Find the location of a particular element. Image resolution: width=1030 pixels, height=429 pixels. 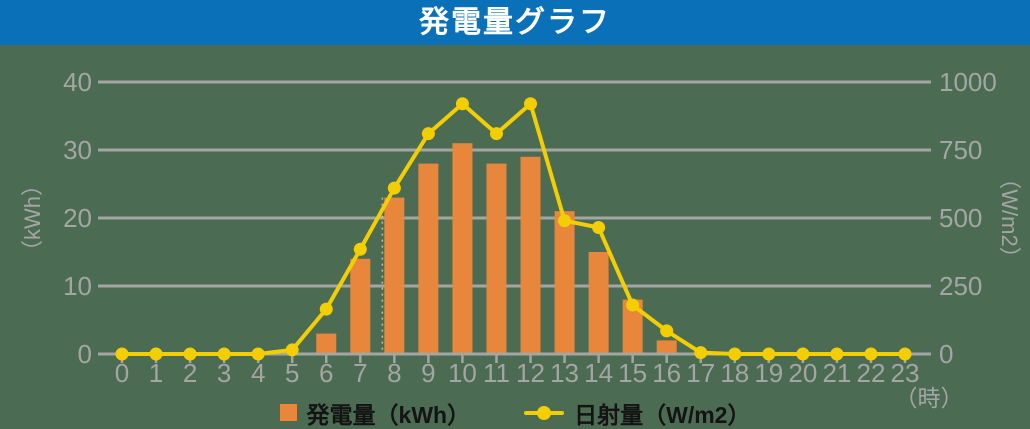

x-tick-label: 9 is located at coordinates (428, 373).